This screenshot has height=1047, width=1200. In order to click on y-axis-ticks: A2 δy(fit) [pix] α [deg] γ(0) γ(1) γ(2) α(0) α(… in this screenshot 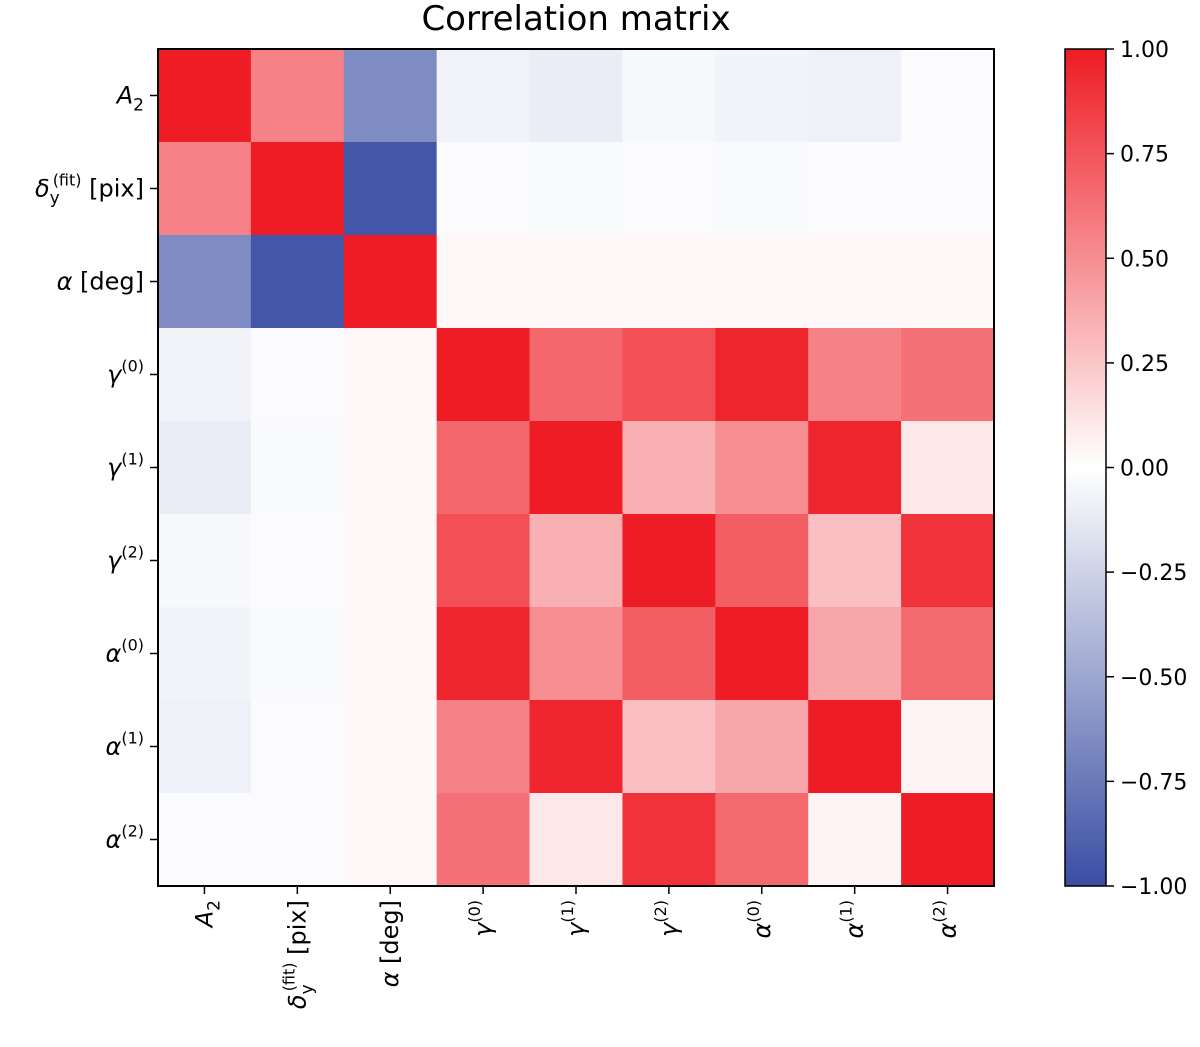, I will do `click(96, 468)`.